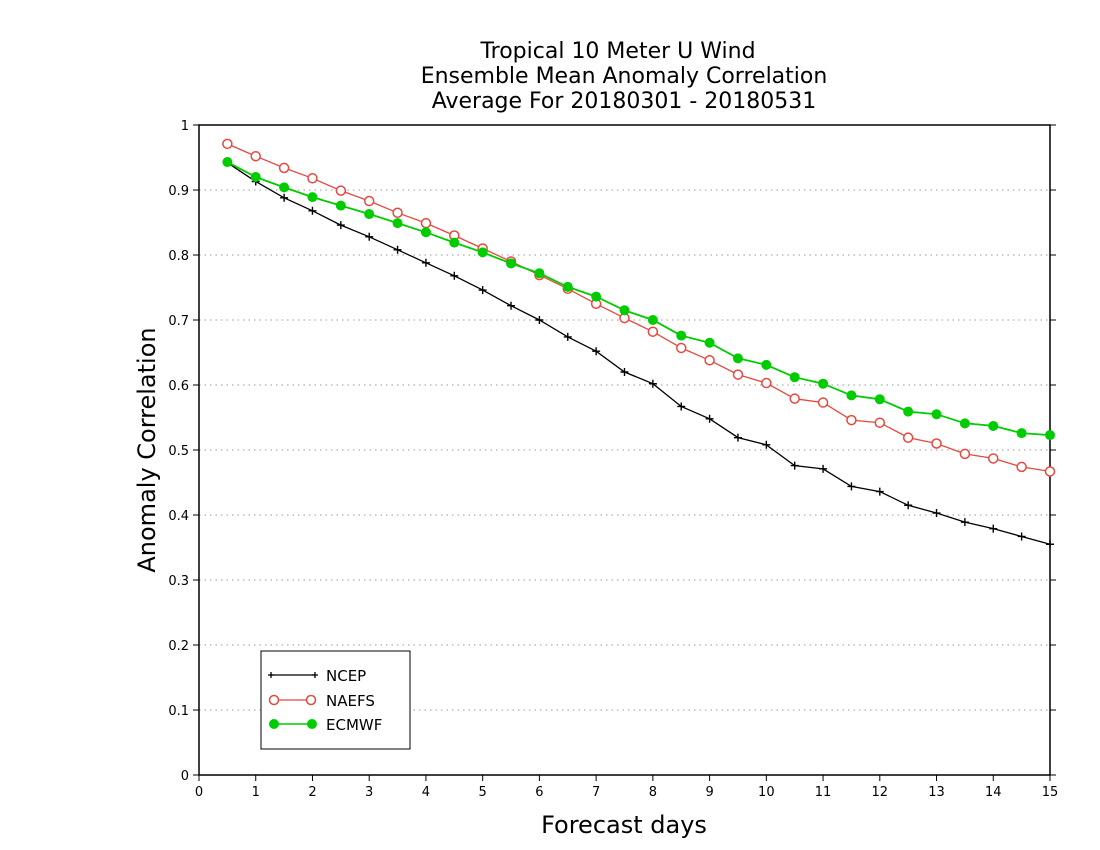  Describe the element at coordinates (311, 700) in the screenshot. I see `legend-naefs-marker-right` at that location.